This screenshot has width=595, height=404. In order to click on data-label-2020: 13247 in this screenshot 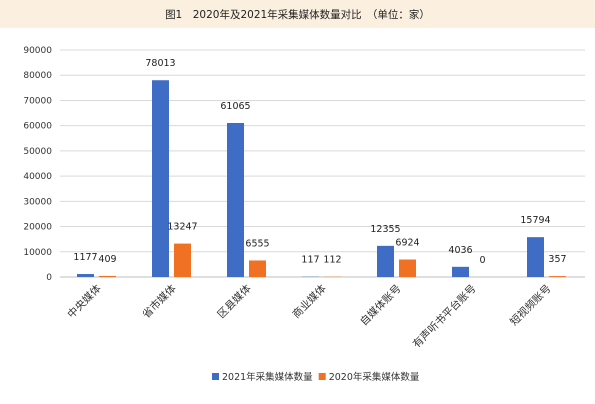, I will do `click(182, 227)`.